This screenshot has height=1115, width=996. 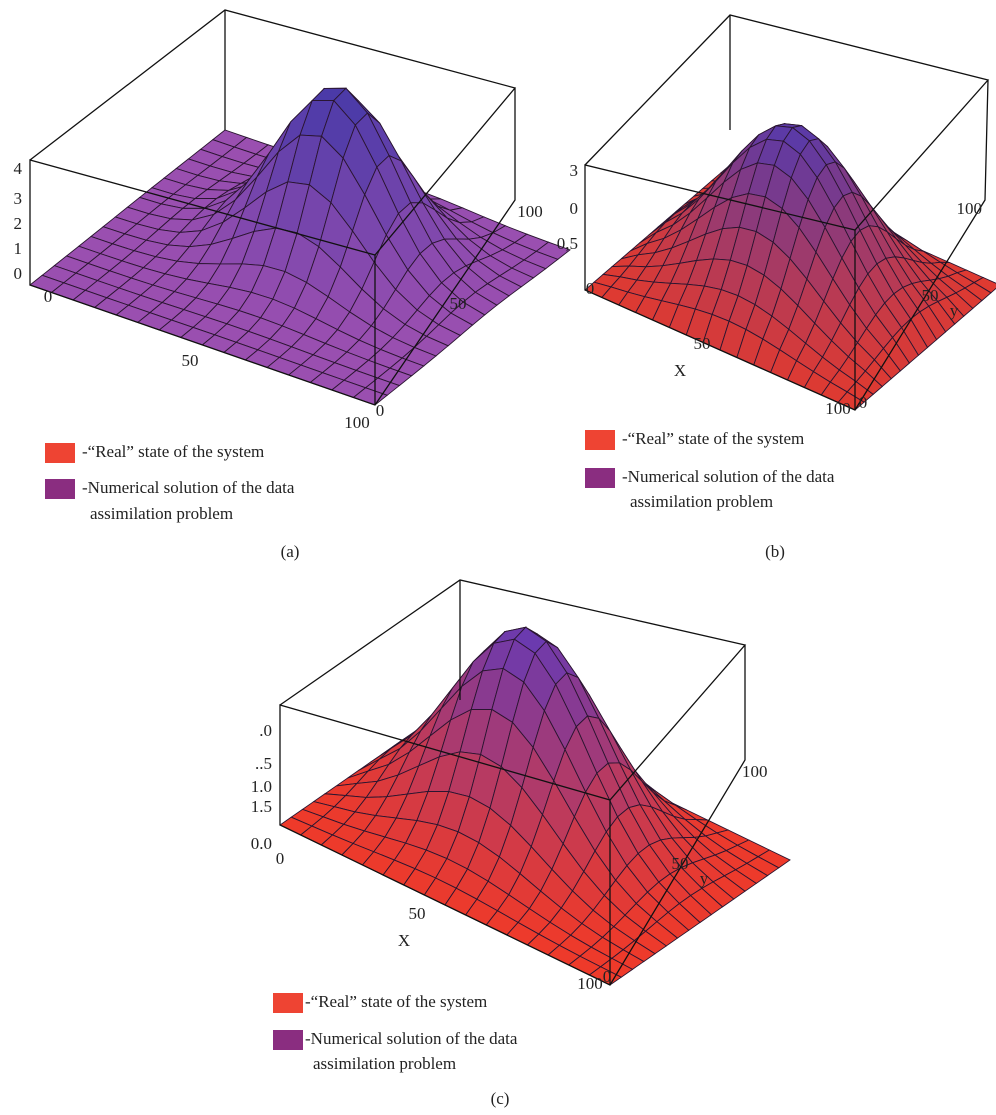 What do you see at coordinates (261, 786) in the screenshot?
I see `z-tick: 1.0` at bounding box center [261, 786].